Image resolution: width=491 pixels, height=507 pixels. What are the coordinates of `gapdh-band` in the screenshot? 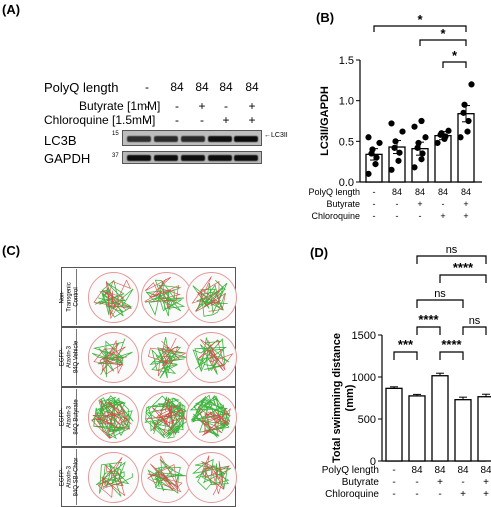 It's located at (193, 158).